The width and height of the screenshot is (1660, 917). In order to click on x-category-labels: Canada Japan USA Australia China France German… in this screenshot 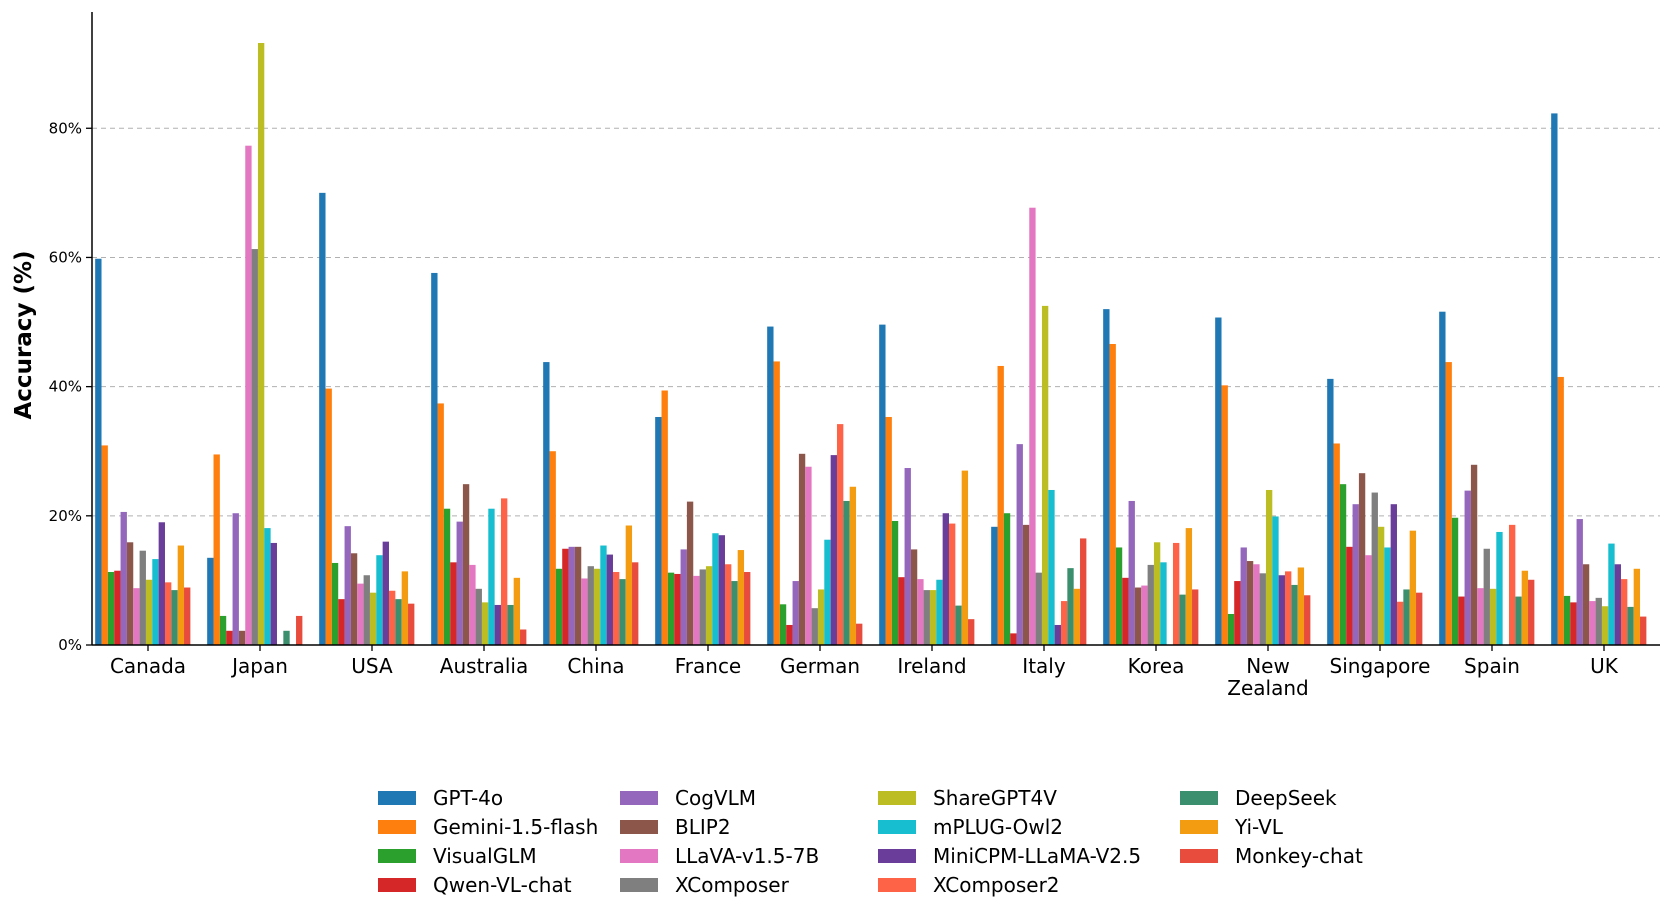, I will do `click(864, 677)`.